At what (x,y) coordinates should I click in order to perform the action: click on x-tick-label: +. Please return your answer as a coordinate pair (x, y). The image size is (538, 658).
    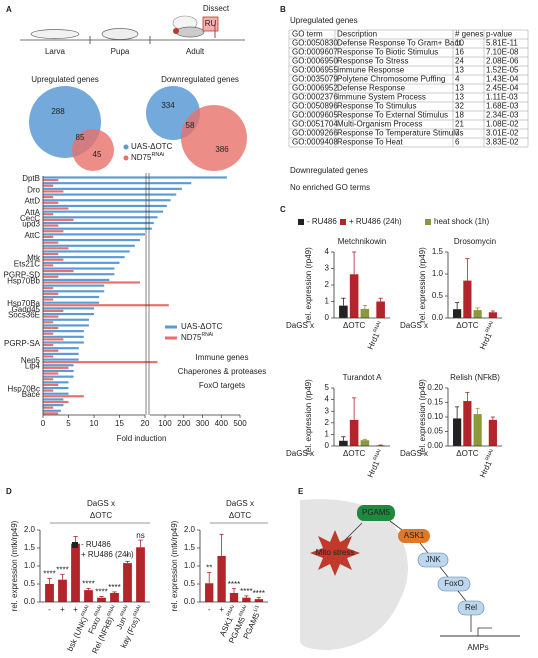
    Looking at the image, I should click on (75, 609).